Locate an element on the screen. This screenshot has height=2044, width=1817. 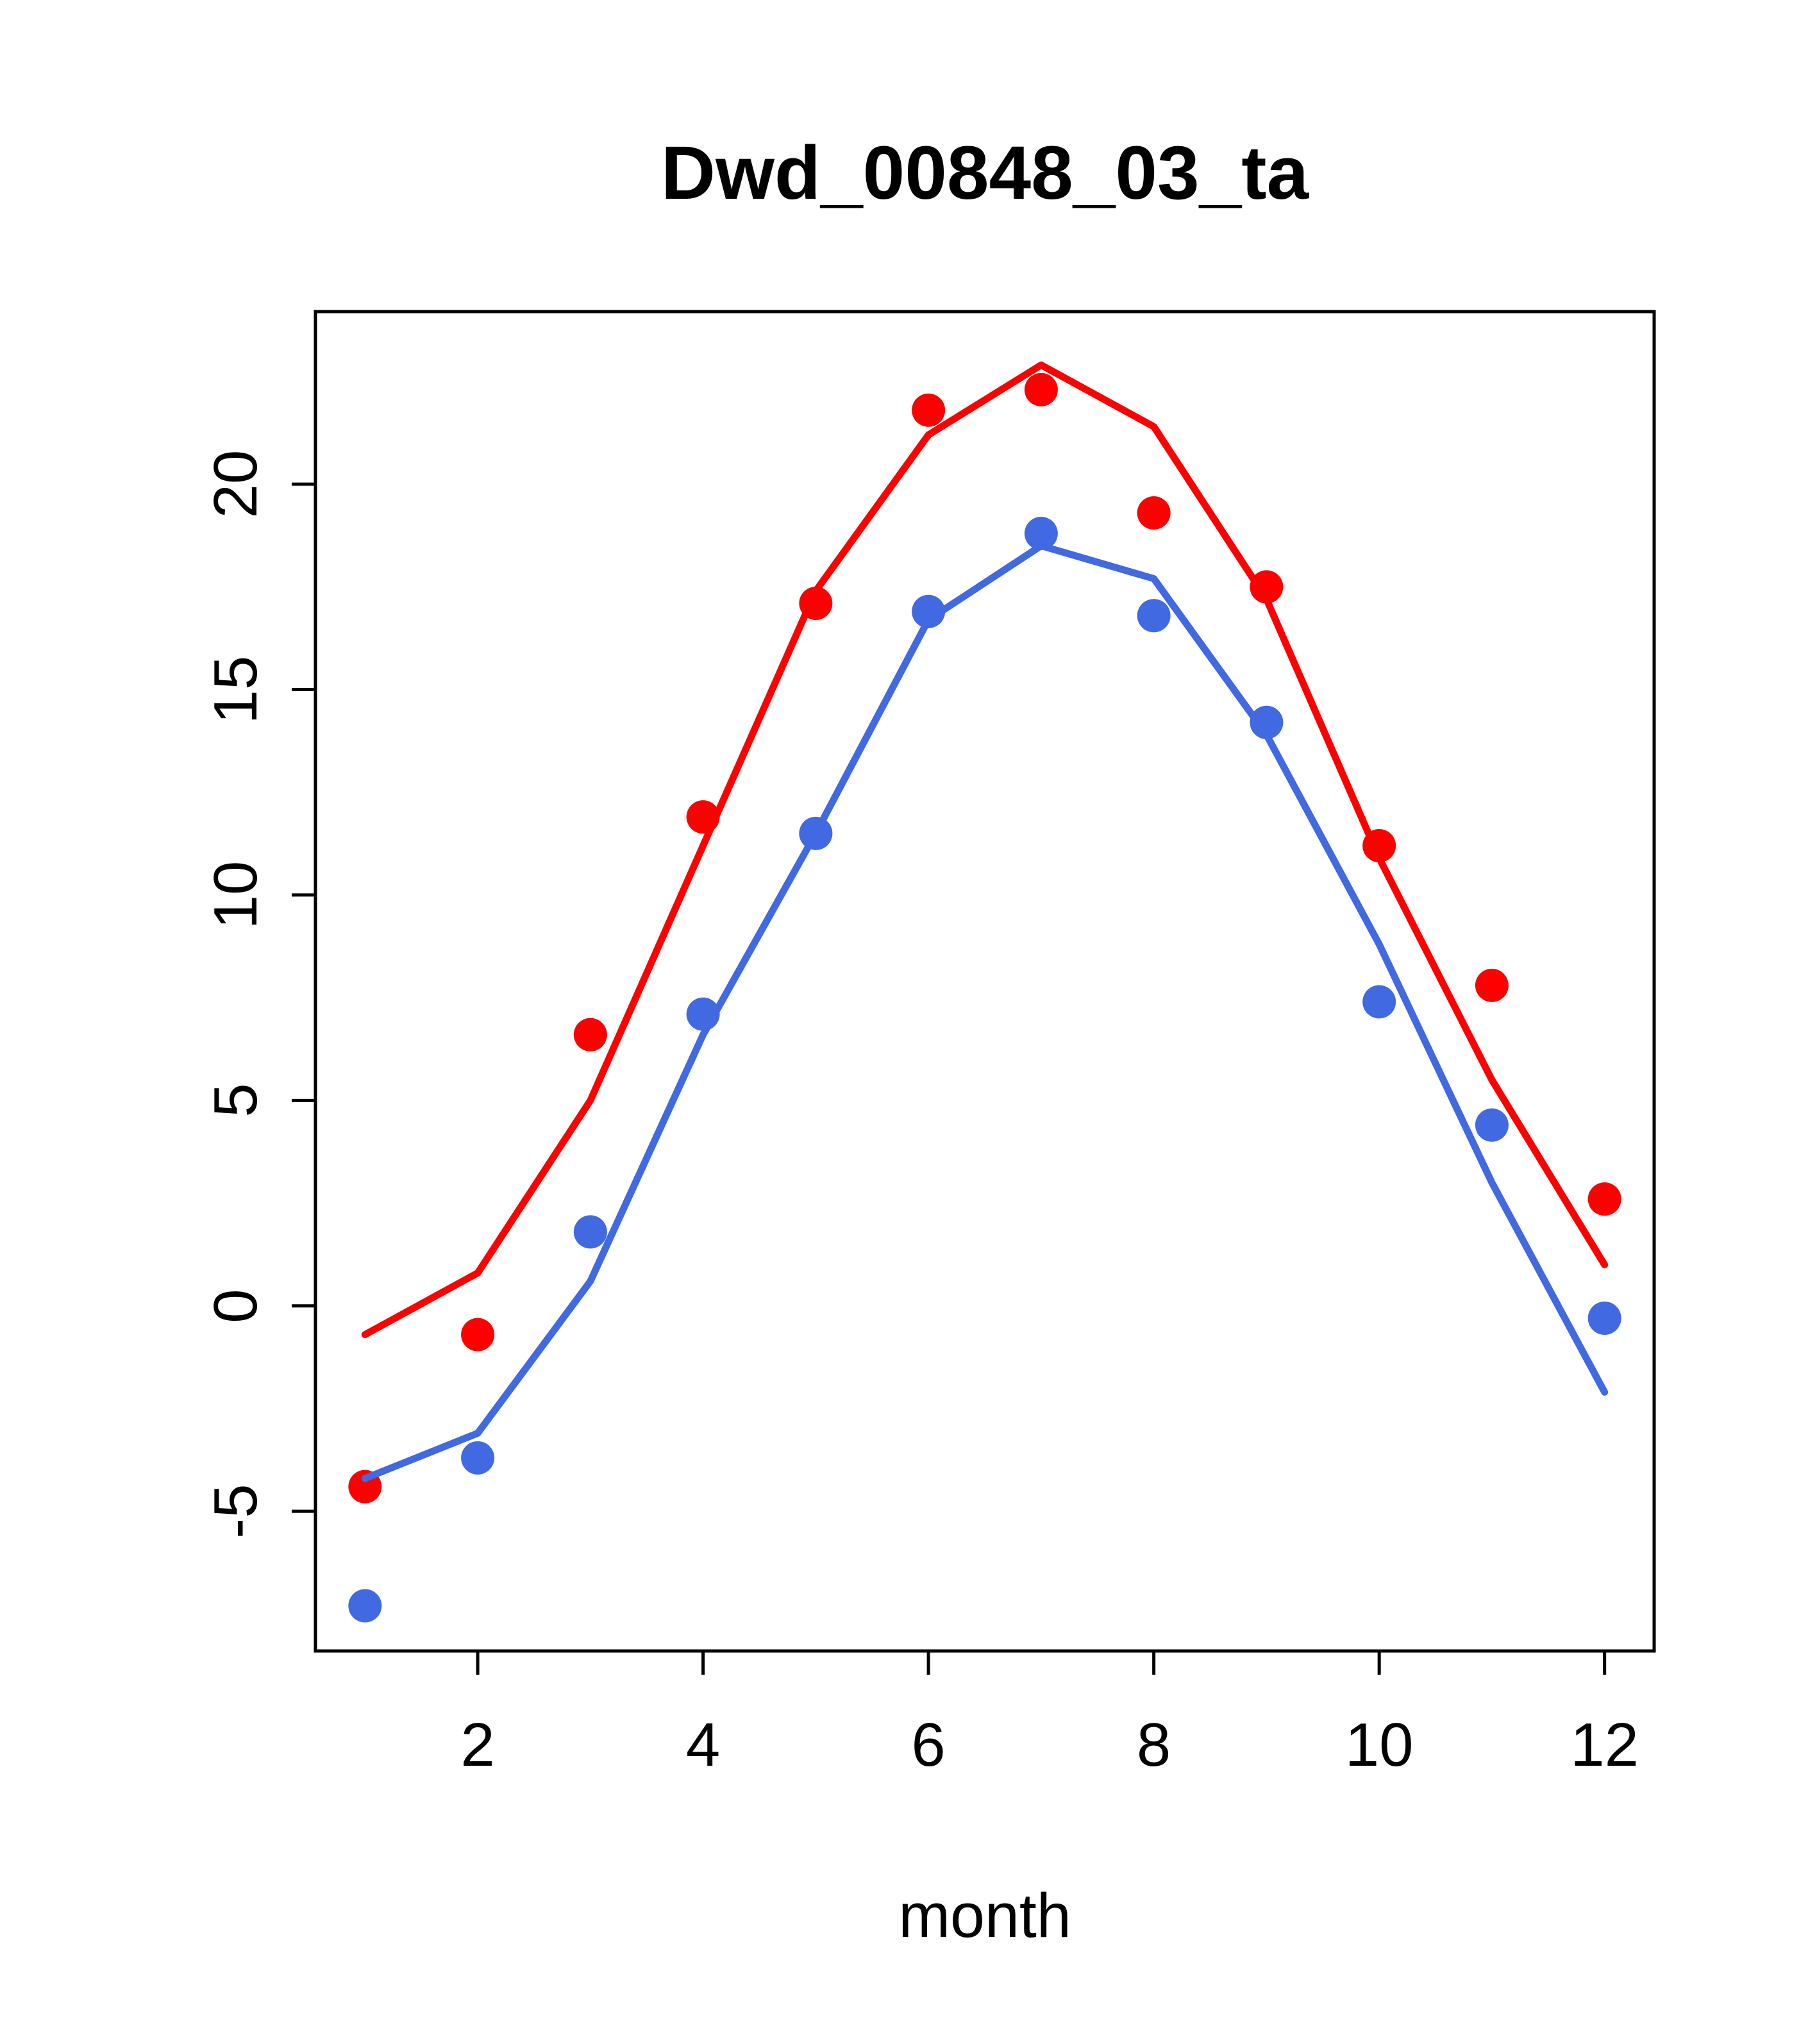
x-tick-label: 12 is located at coordinates (1604, 1745).